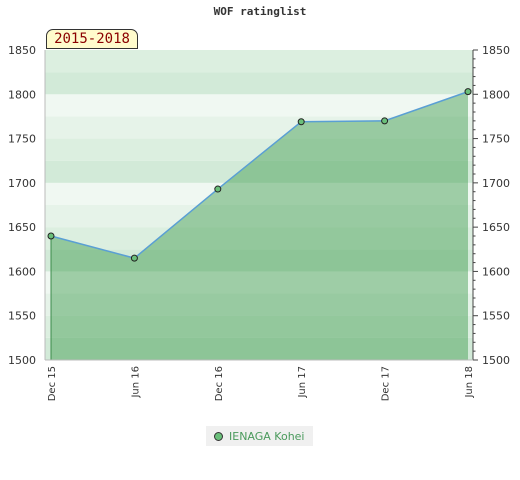 The width and height of the screenshot is (520, 480). Describe the element at coordinates (22, 271) in the screenshot. I see `y-tick-label-left: 1600` at that location.